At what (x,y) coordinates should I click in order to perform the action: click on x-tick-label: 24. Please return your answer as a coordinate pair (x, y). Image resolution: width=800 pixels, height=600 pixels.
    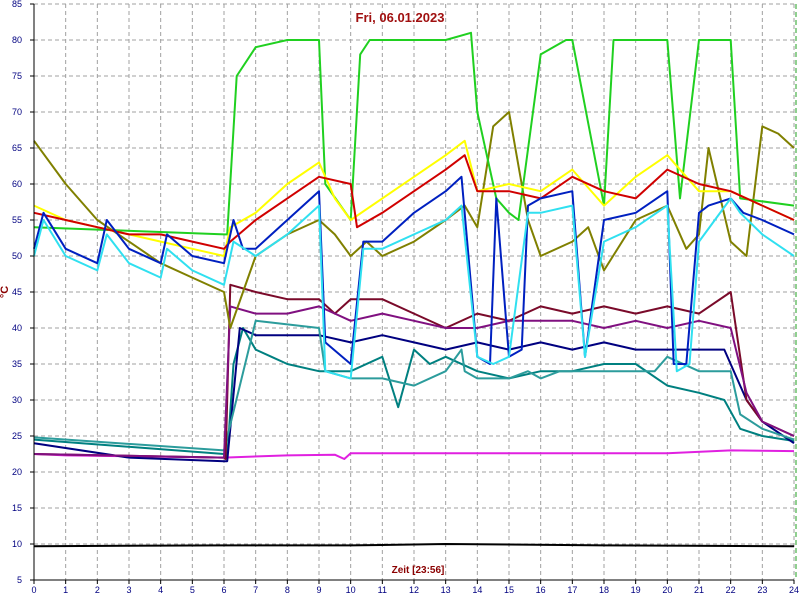
    Looking at the image, I should click on (794, 590).